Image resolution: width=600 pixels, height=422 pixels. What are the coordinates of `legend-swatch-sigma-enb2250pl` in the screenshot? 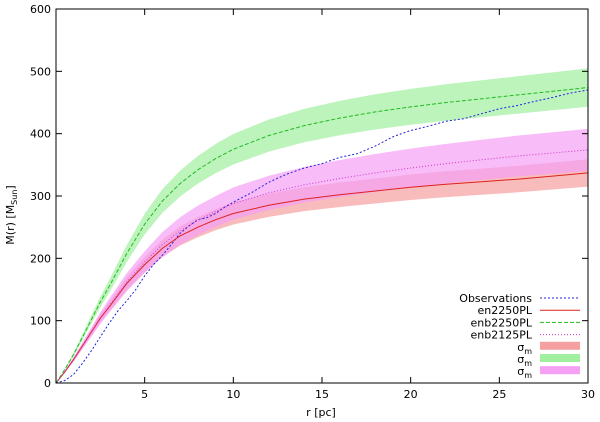 It's located at (560, 358).